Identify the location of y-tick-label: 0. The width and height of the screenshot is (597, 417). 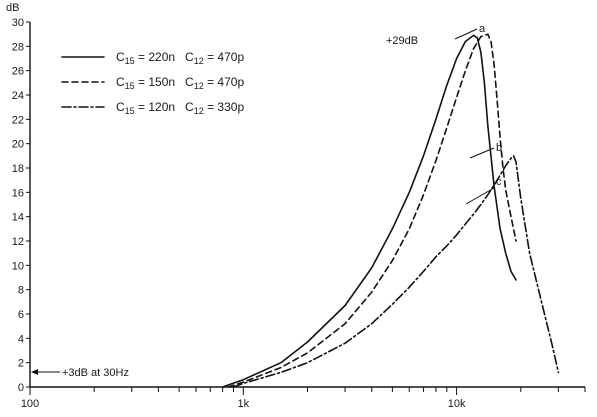
(21, 388).